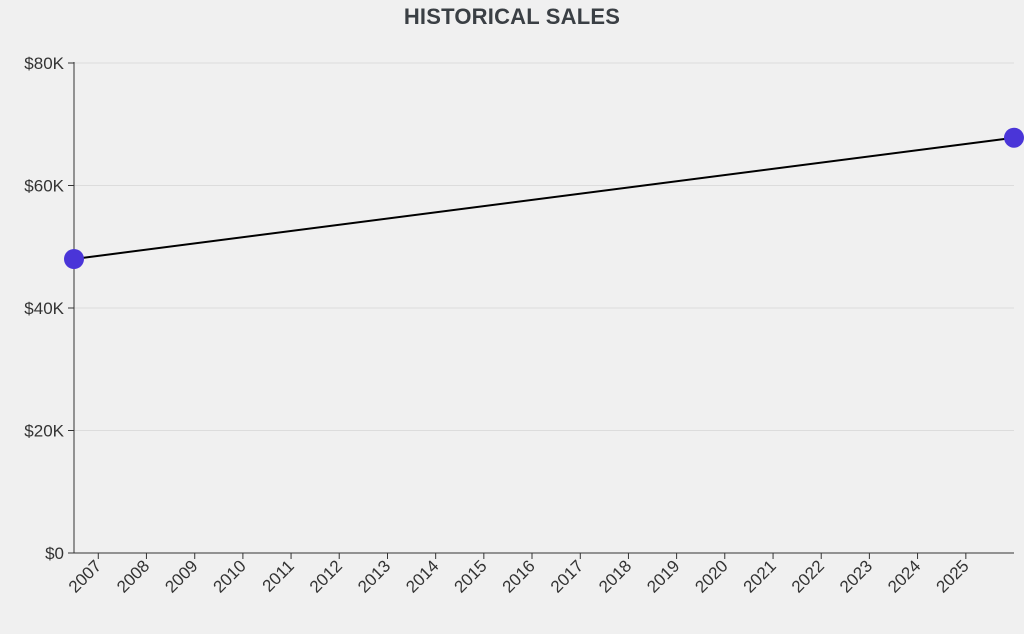 The width and height of the screenshot is (1024, 634). I want to click on x-tick-label: 2022, so click(808, 576).